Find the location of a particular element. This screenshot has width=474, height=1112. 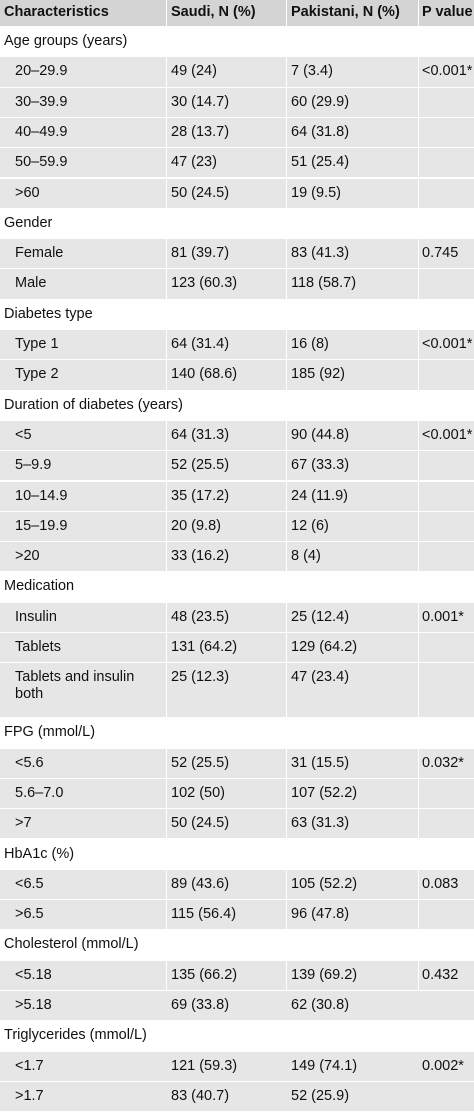

table-row: Female 81 (39.7) 83 (41.3) 0.745 is located at coordinates (237, 254).